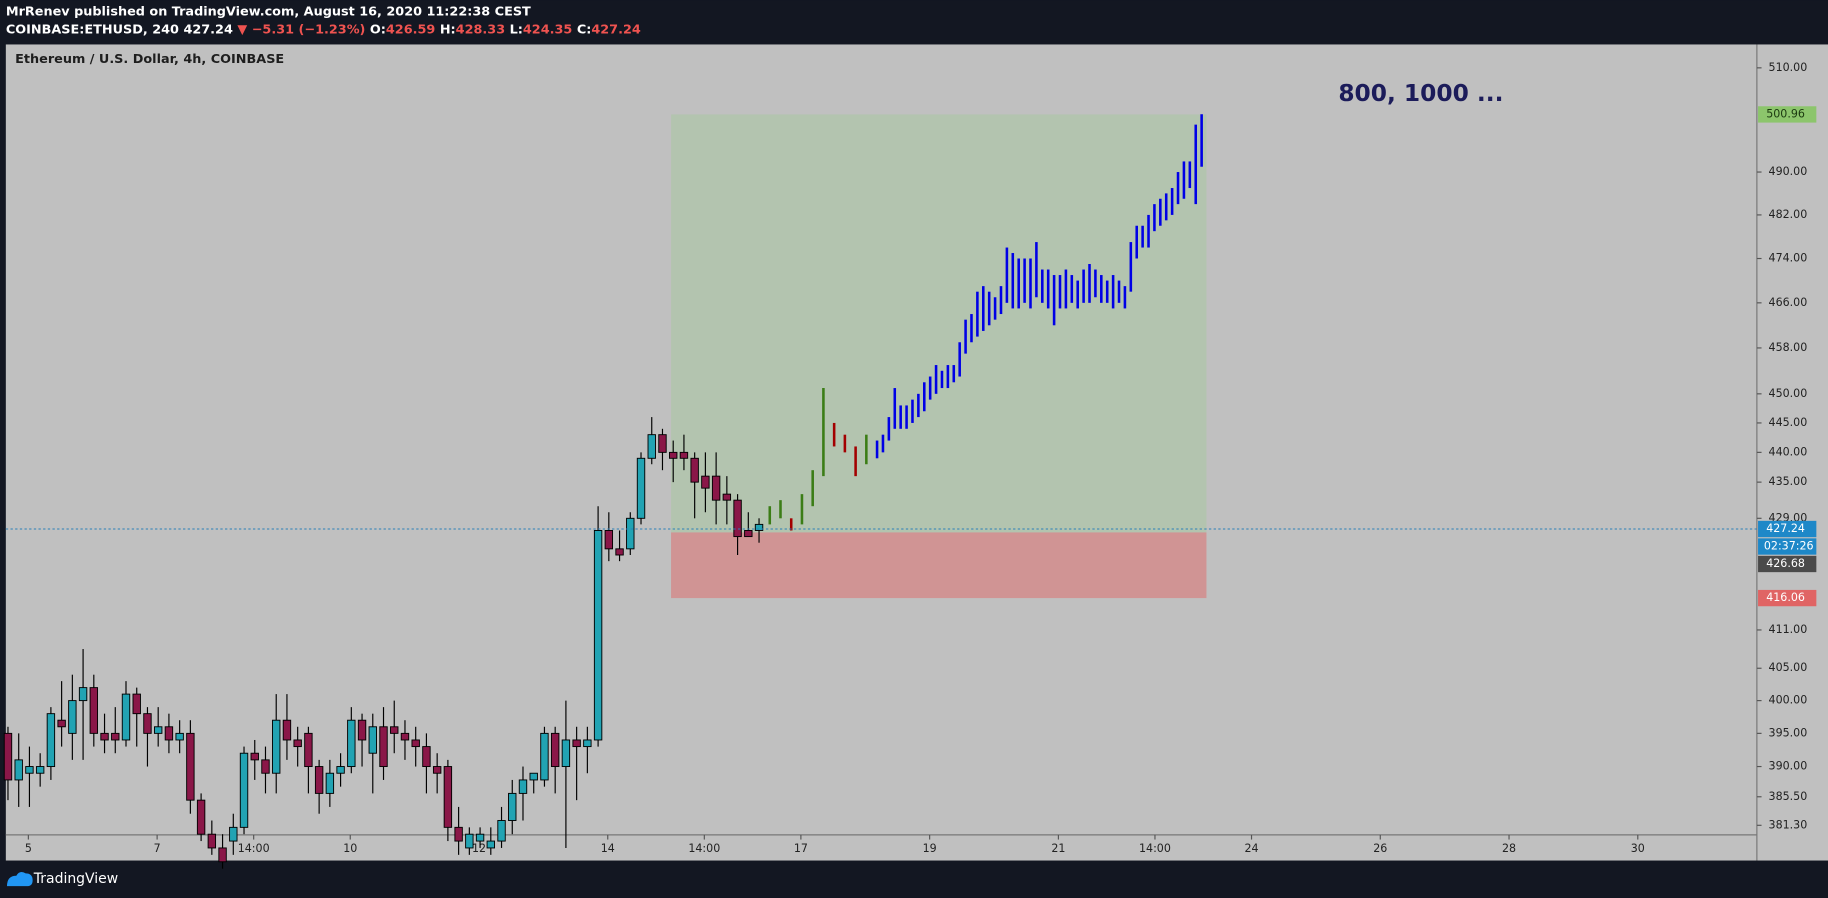 The image size is (1828, 898). I want to click on y-tick-label: 435.00, so click(1788, 481).